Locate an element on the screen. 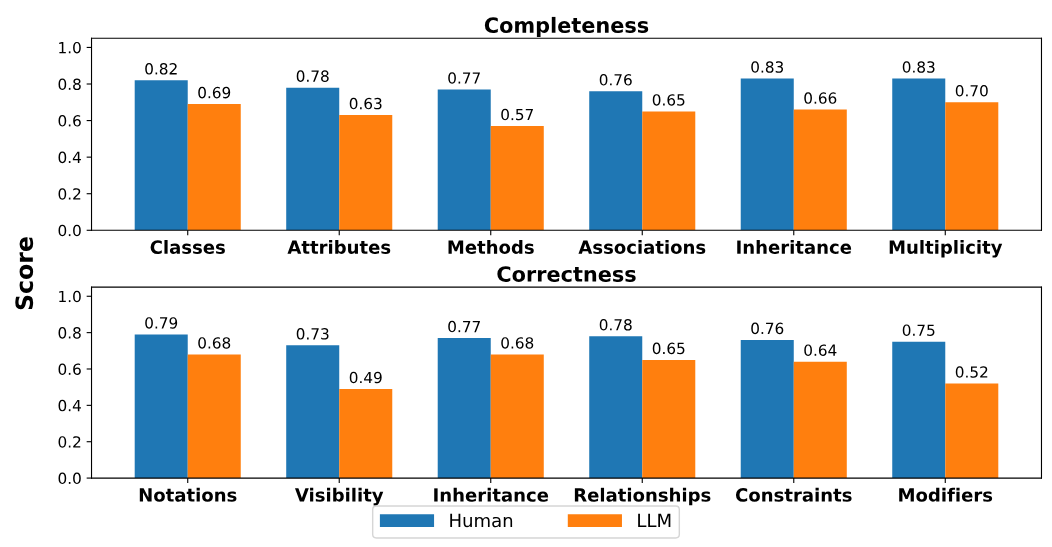 The height and width of the screenshot is (547, 1052). legend-label: LLM is located at coordinates (654, 520).